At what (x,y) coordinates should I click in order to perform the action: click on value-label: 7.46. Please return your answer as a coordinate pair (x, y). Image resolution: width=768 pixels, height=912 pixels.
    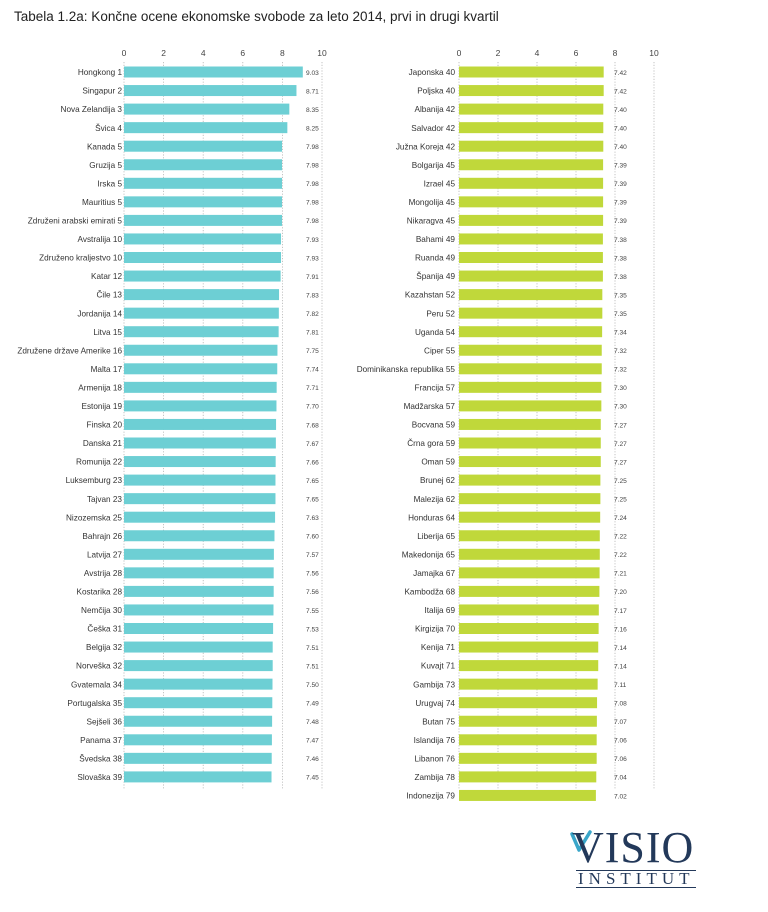
    Looking at the image, I should click on (312, 759).